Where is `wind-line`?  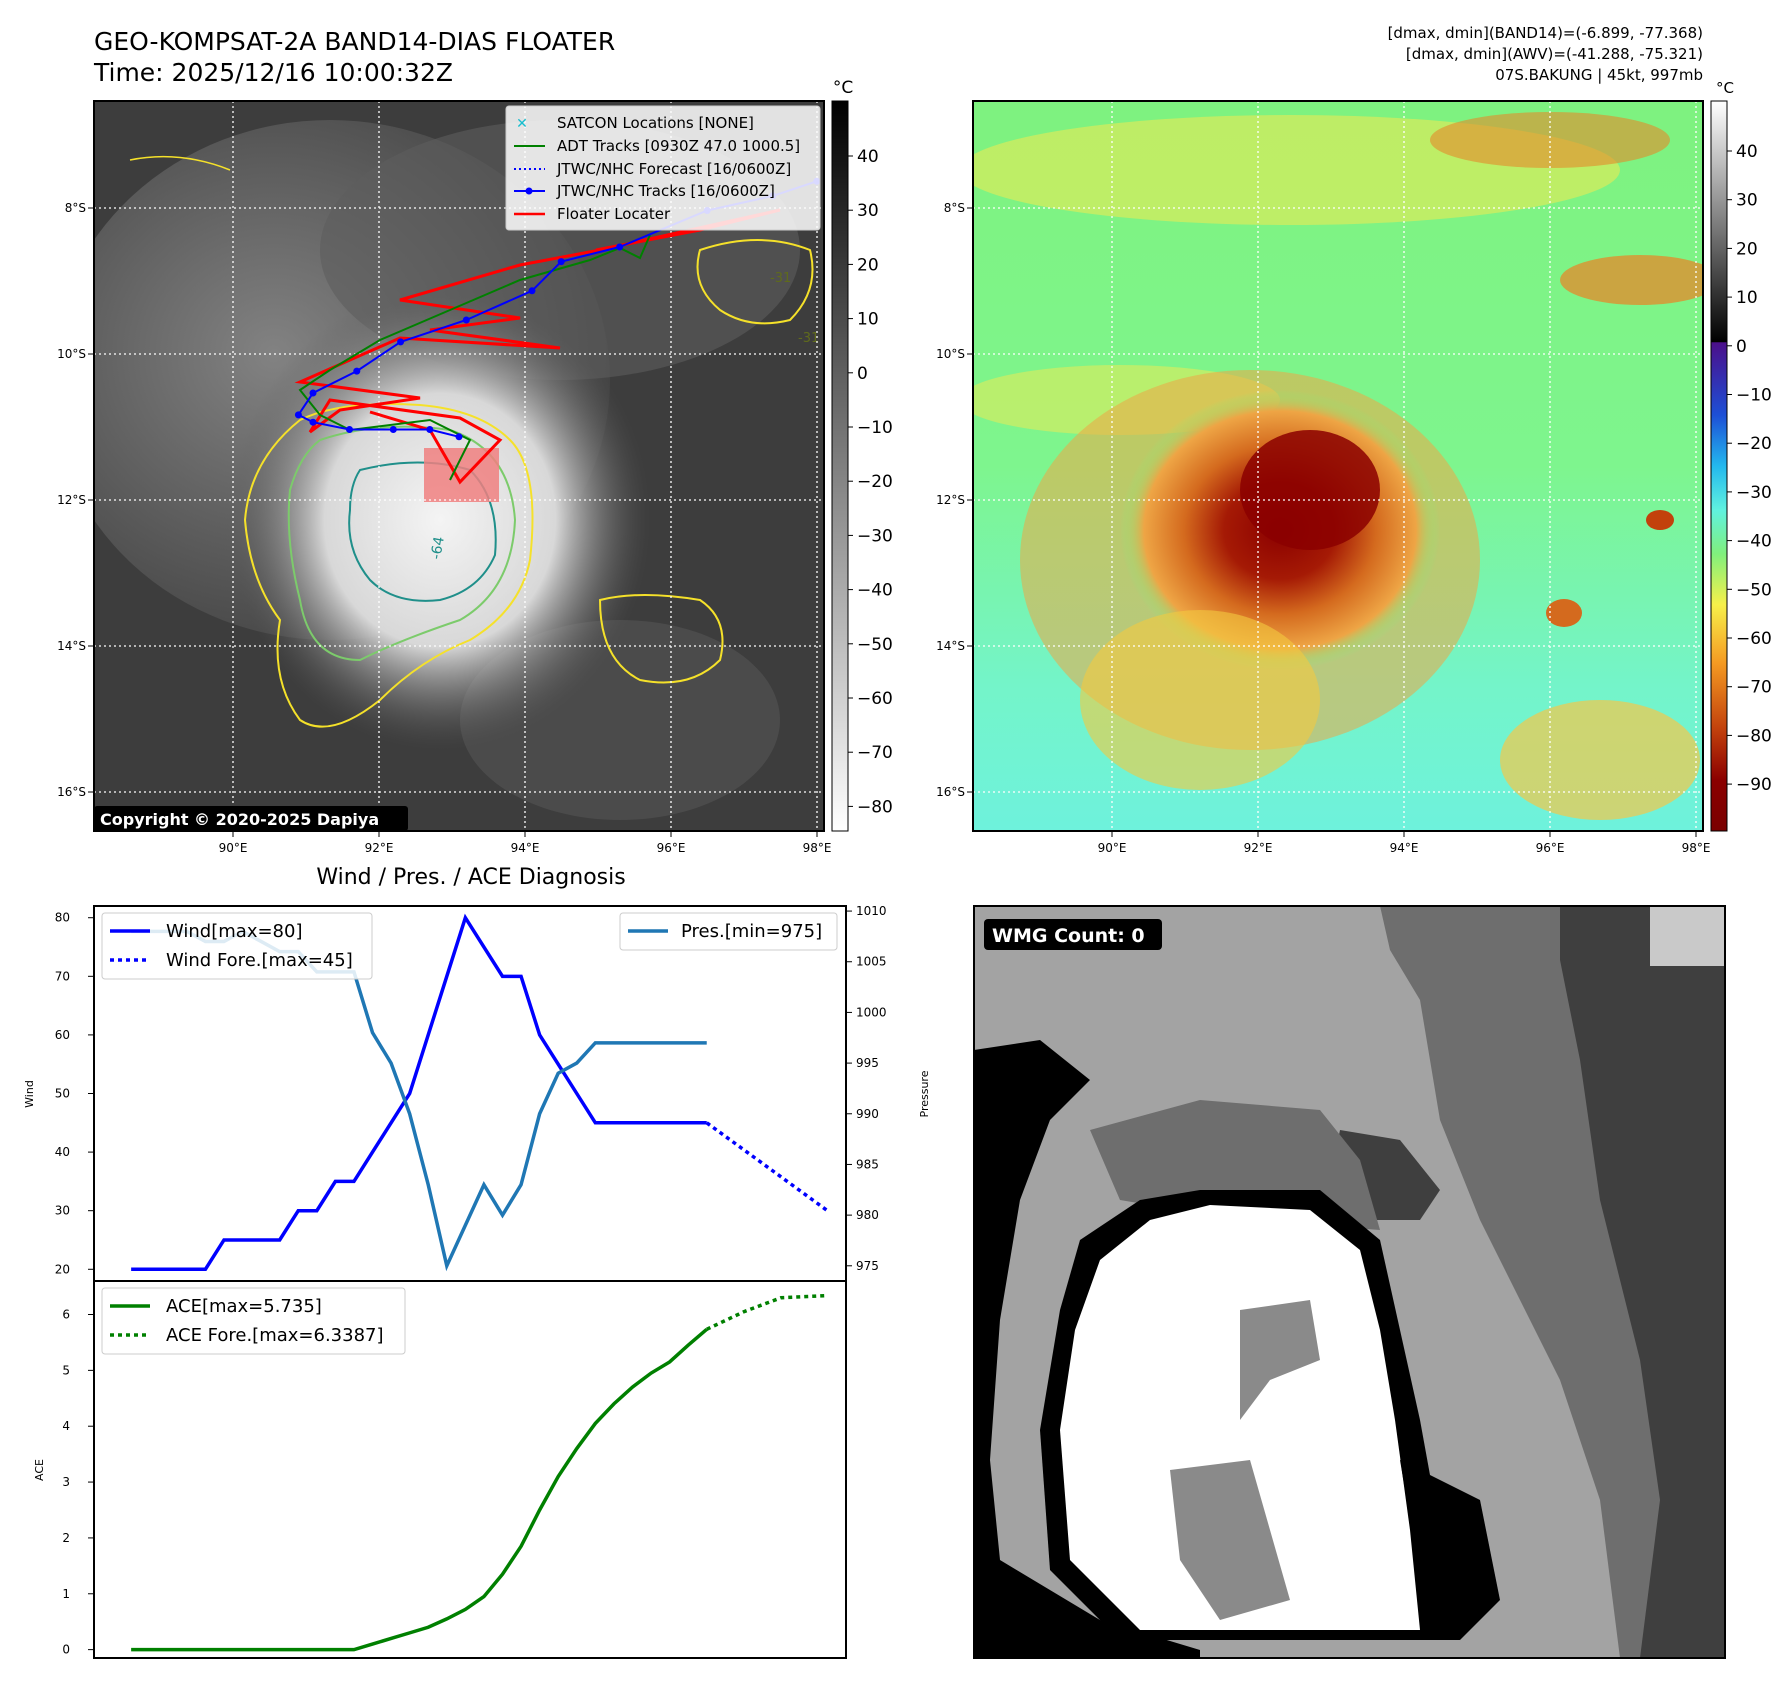 wind-line is located at coordinates (419, 1092).